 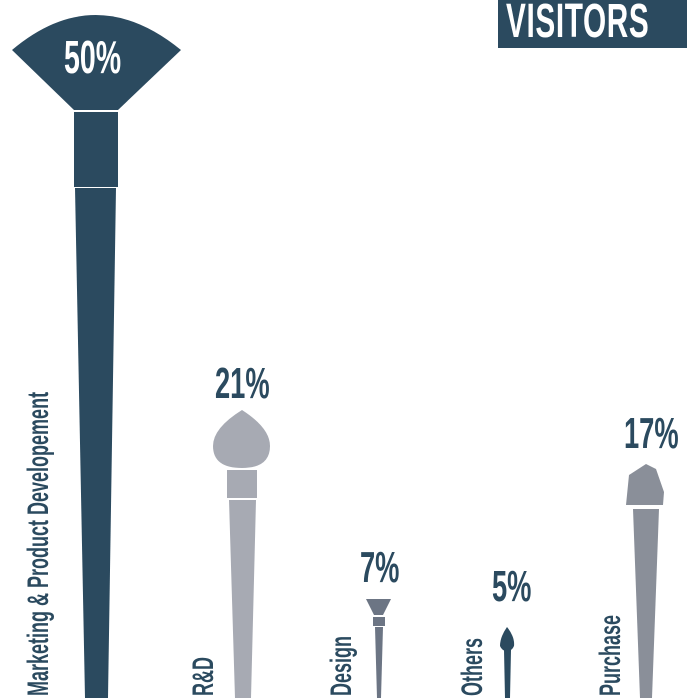 I want to click on chart-title-box: VISITORS, so click(x=592, y=24).